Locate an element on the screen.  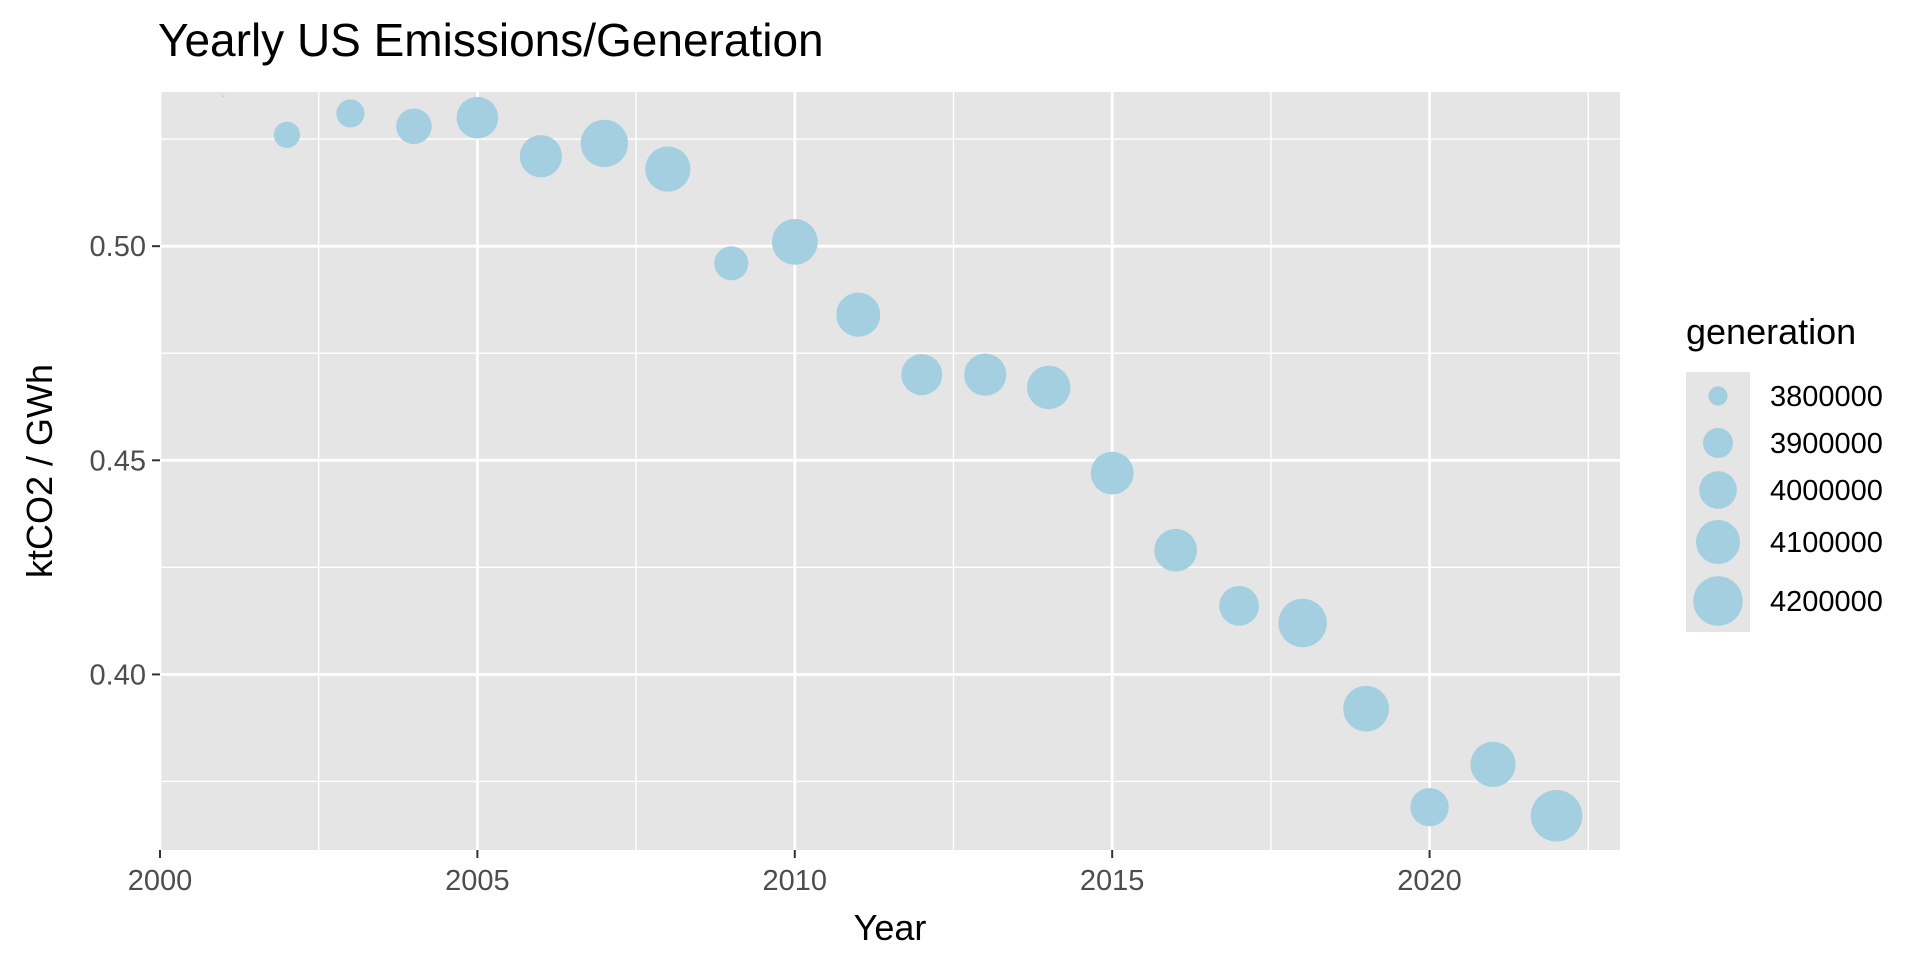
x-tick-label: 2010 is located at coordinates (795, 881).